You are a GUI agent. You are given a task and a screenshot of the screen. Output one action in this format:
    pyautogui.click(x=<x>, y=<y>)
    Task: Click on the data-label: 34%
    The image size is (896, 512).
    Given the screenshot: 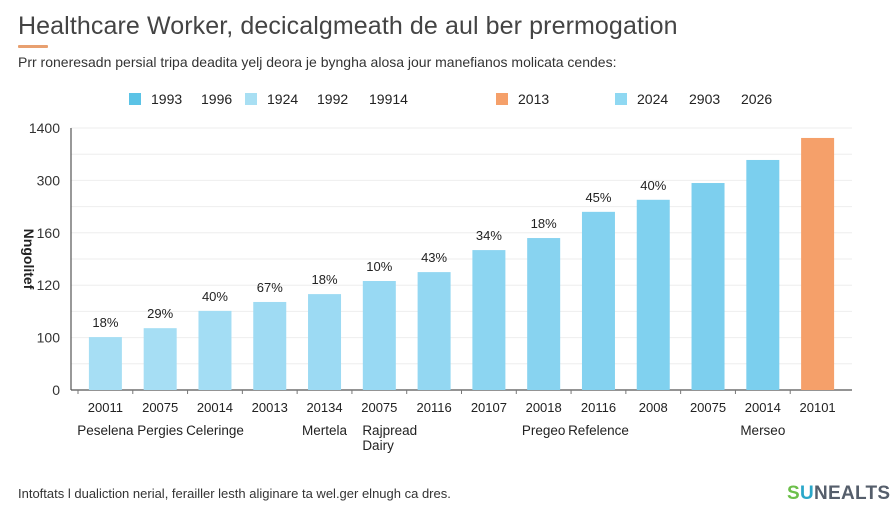 What is the action you would take?
    pyautogui.click(x=489, y=235)
    